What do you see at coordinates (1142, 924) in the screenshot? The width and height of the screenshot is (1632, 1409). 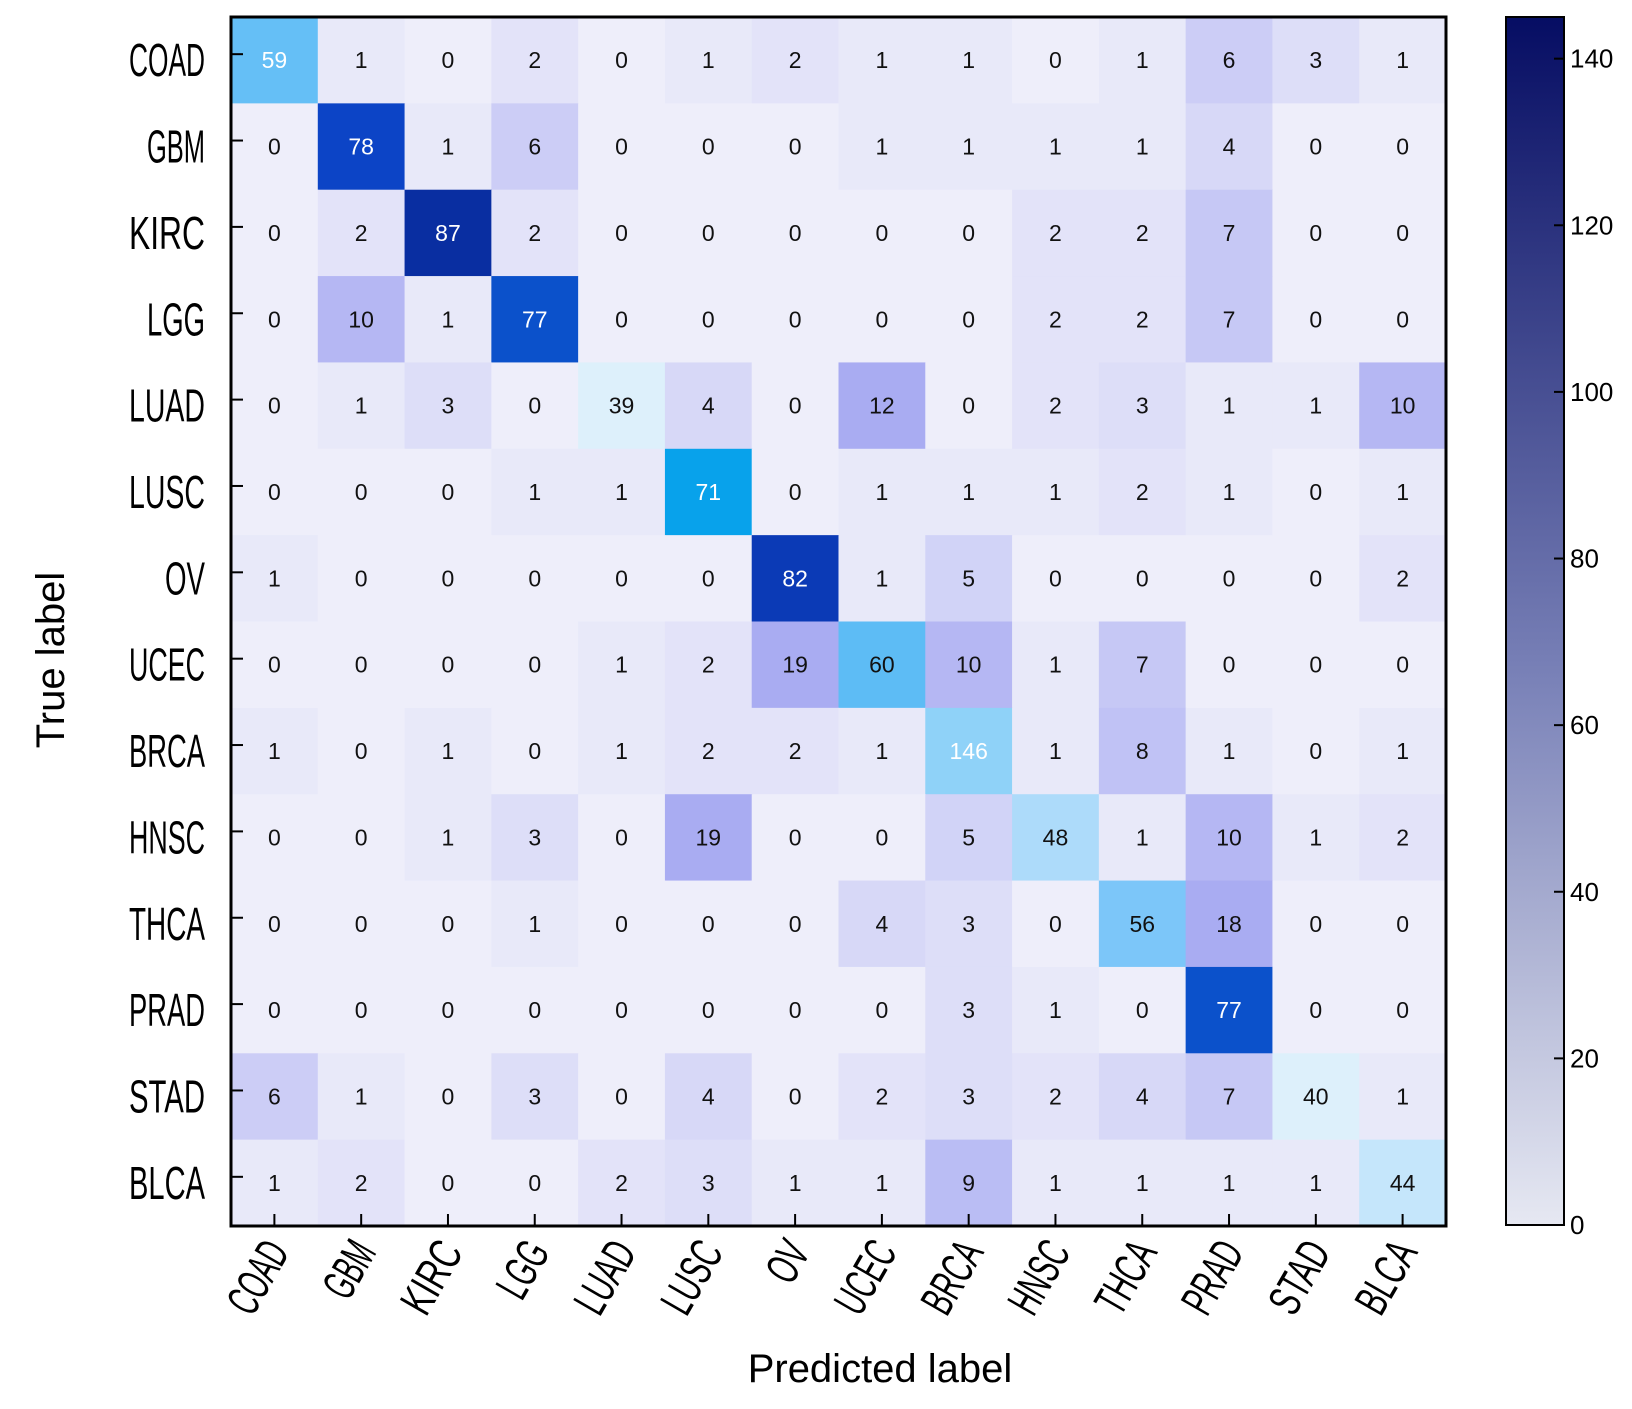 I see `cell-value-label: 56` at bounding box center [1142, 924].